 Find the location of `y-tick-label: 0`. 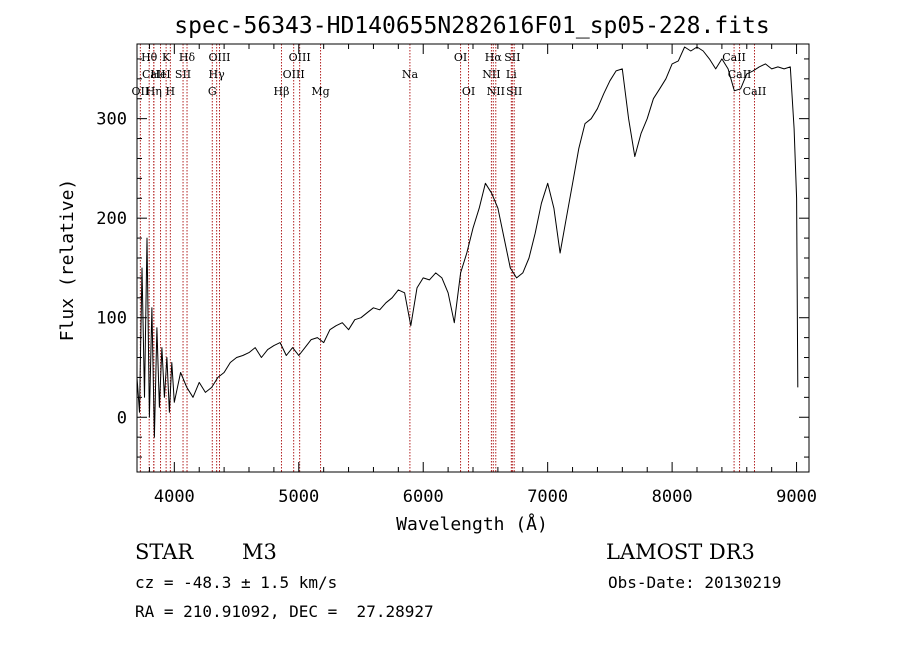

y-tick-label: 0 is located at coordinates (122, 418).